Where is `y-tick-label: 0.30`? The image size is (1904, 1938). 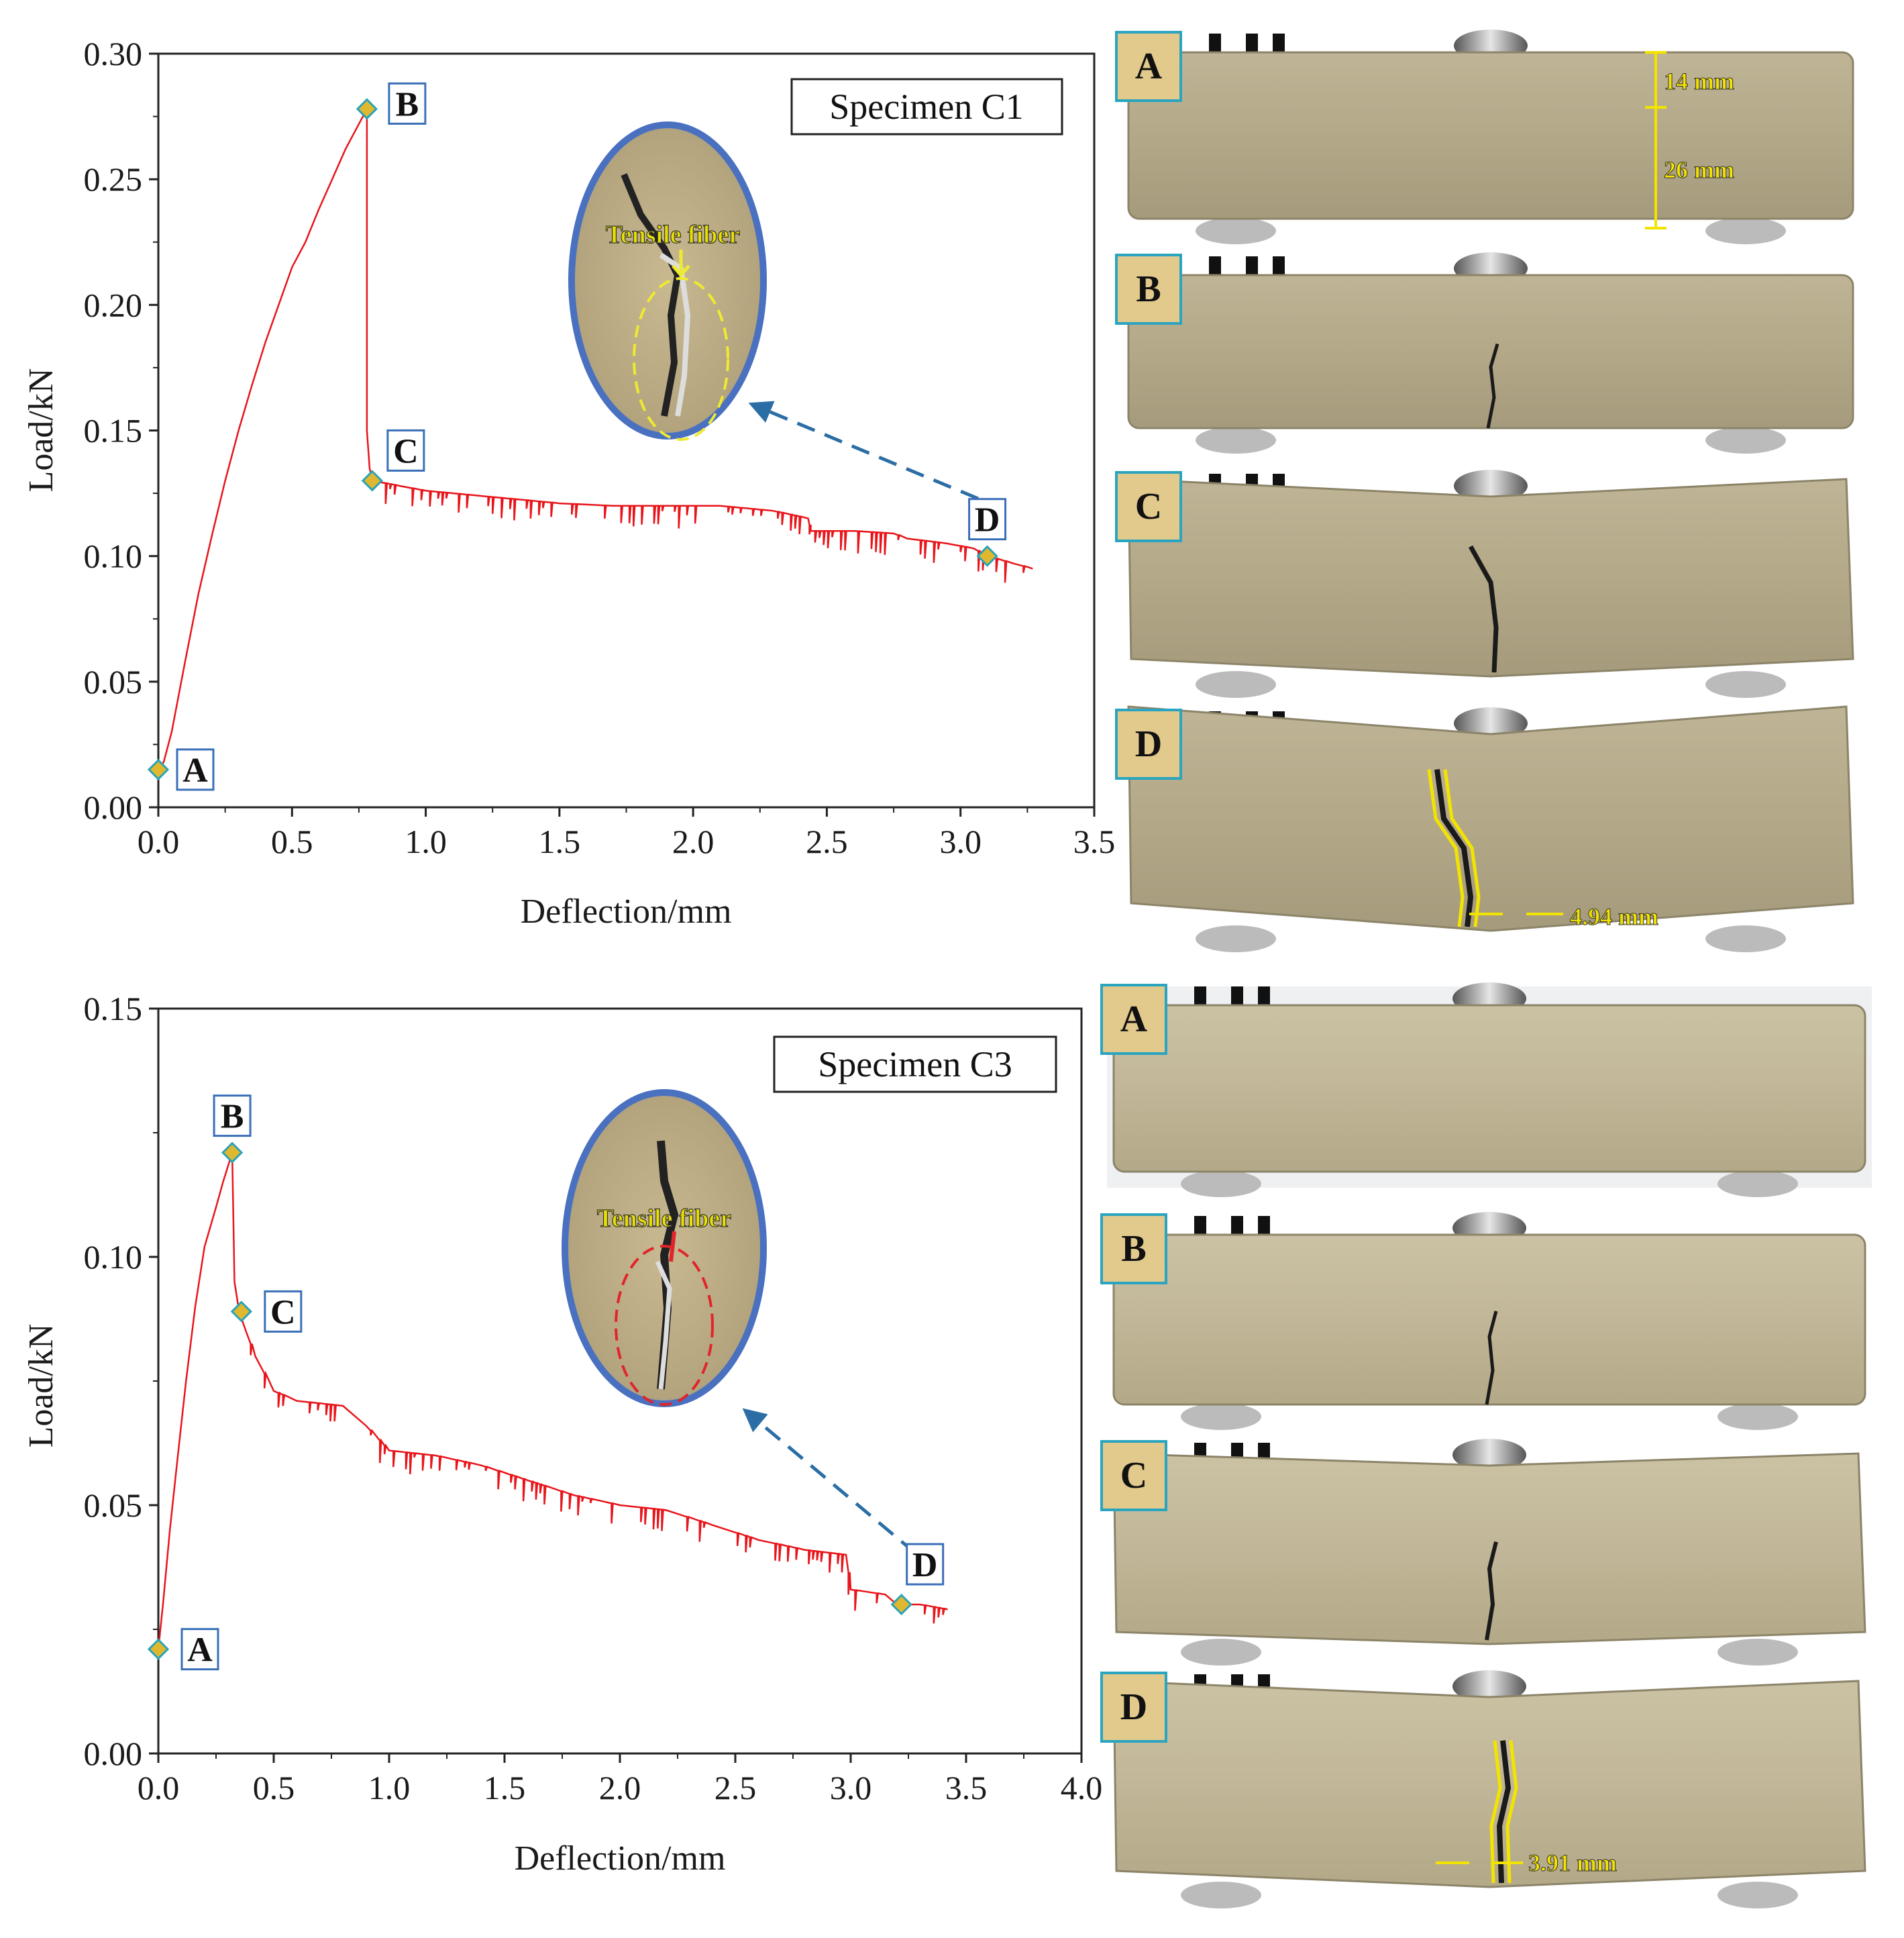 y-tick-label: 0.30 is located at coordinates (113, 54).